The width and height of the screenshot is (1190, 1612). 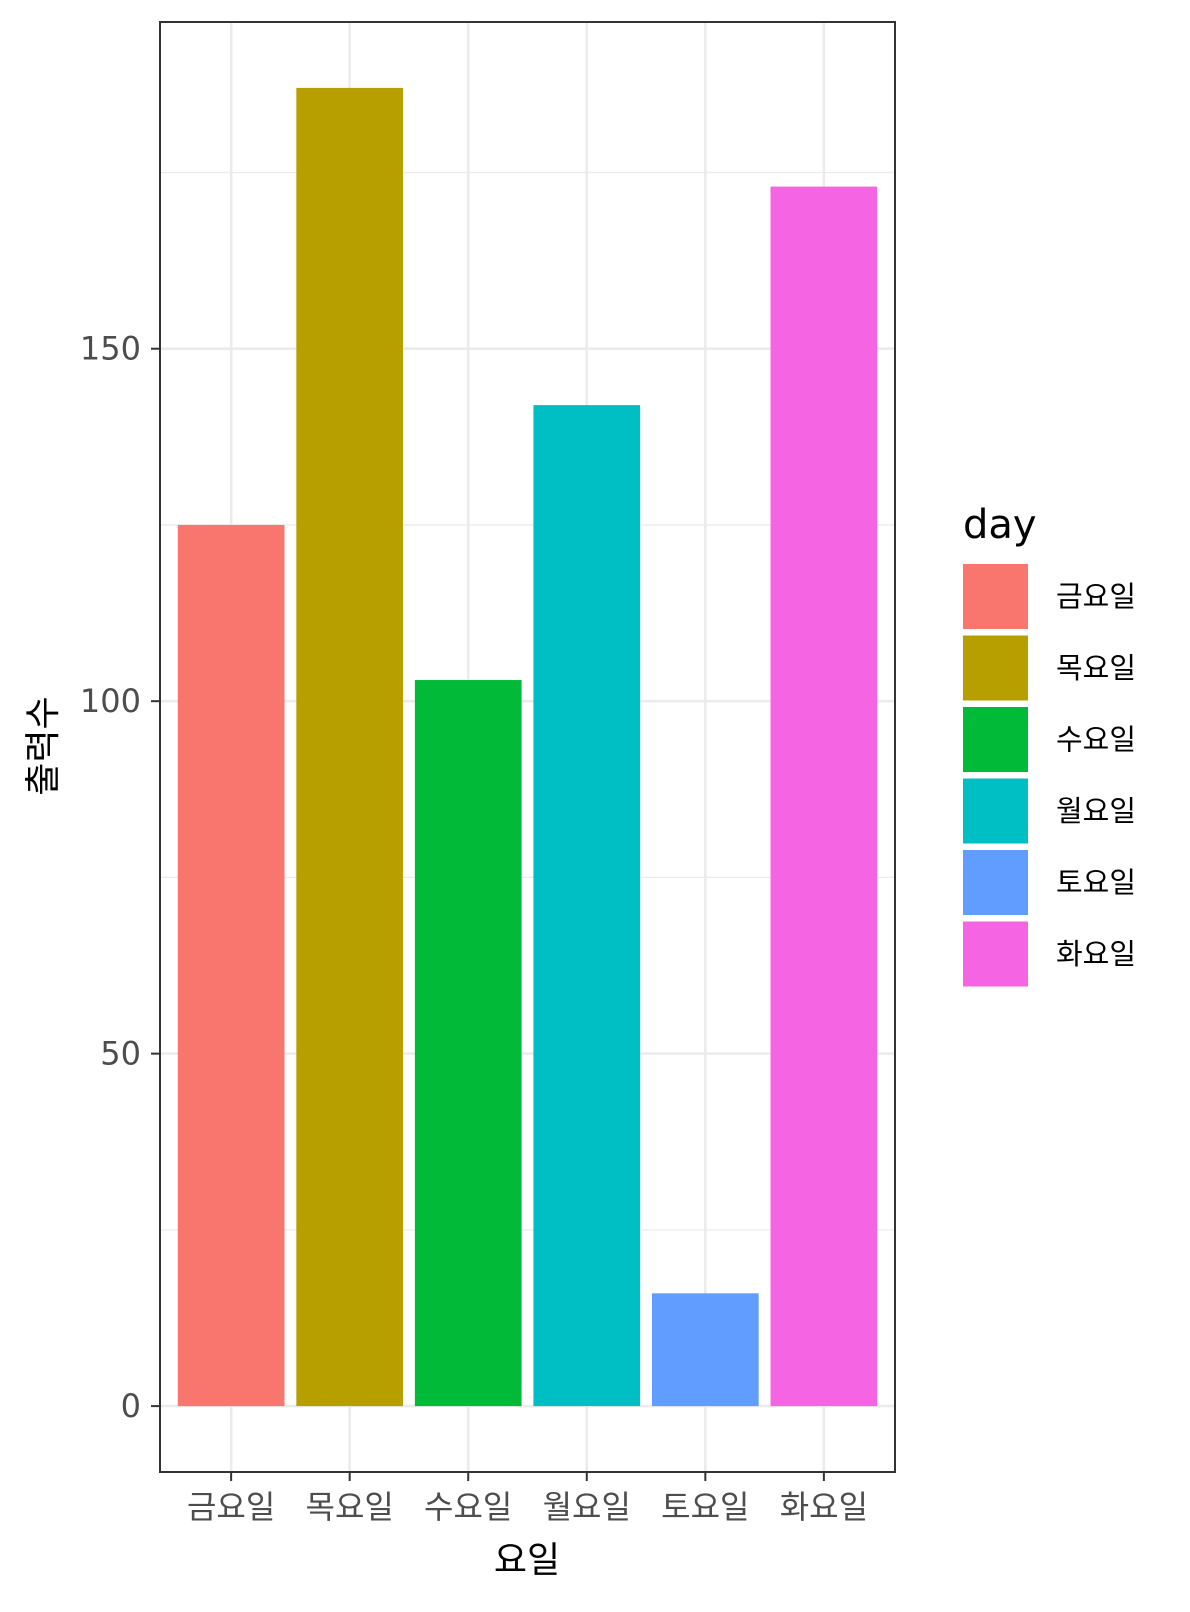 What do you see at coordinates (1096, 811) in the screenshot?
I see `legend-label-4: 월요일` at bounding box center [1096, 811].